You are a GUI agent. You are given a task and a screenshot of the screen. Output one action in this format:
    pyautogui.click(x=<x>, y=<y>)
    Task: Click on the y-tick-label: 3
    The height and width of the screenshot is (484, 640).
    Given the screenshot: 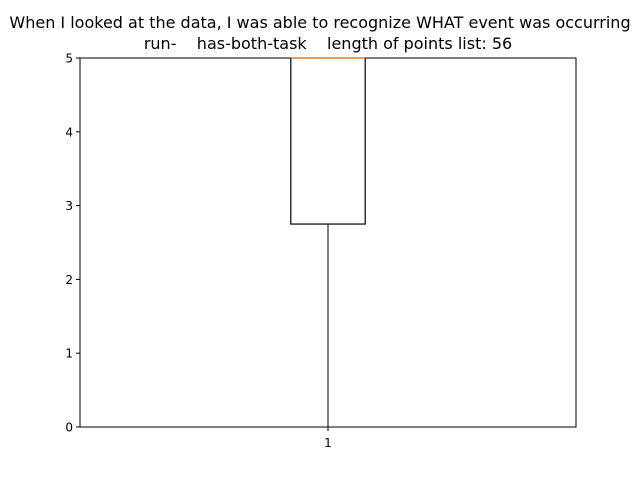 What is the action you would take?
    pyautogui.click(x=69, y=206)
    